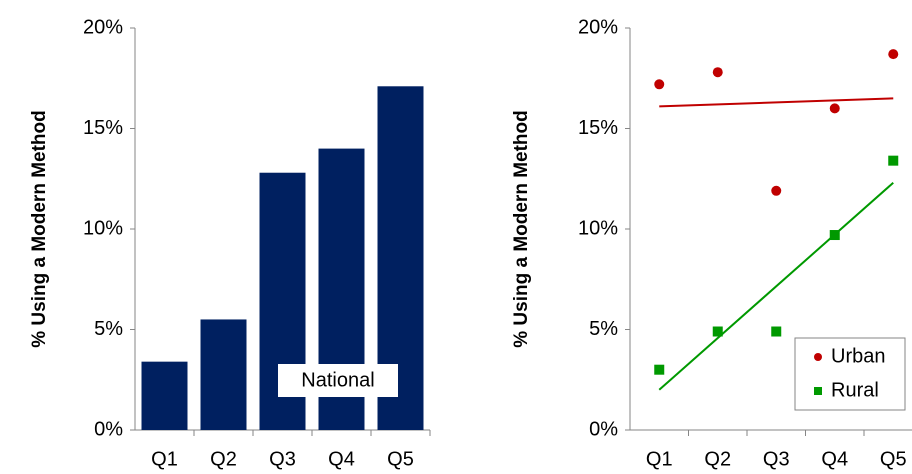  What do you see at coordinates (855, 390) in the screenshot?
I see `legend-label: Rural` at bounding box center [855, 390].